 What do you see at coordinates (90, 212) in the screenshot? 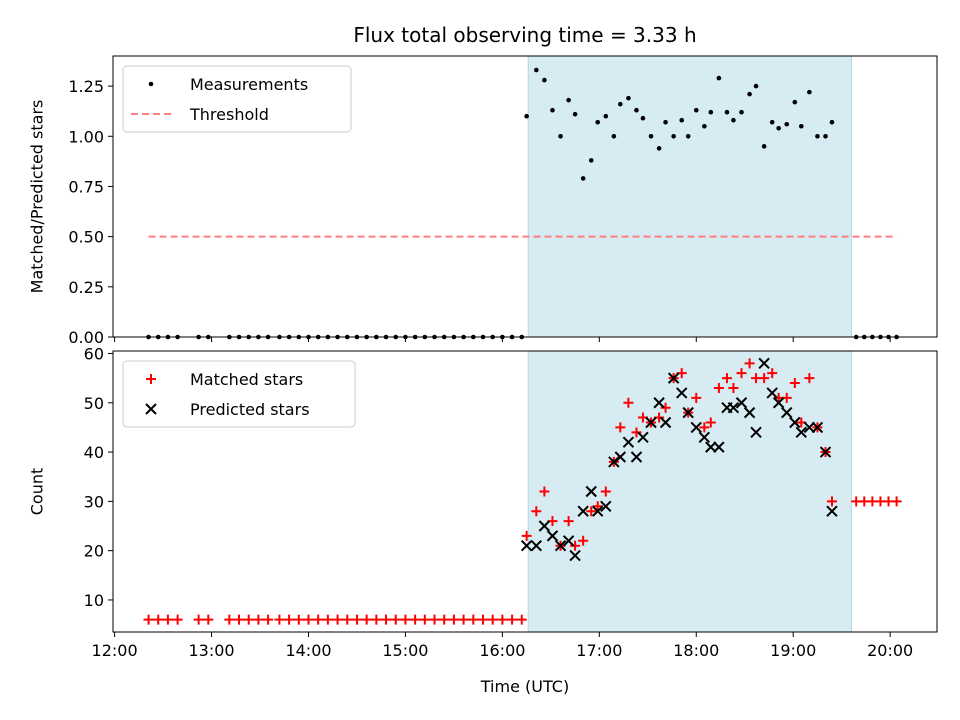
I see `top-y-ticks: 0.00 0.25 0.50 0.75 1.00 1.25` at bounding box center [90, 212].